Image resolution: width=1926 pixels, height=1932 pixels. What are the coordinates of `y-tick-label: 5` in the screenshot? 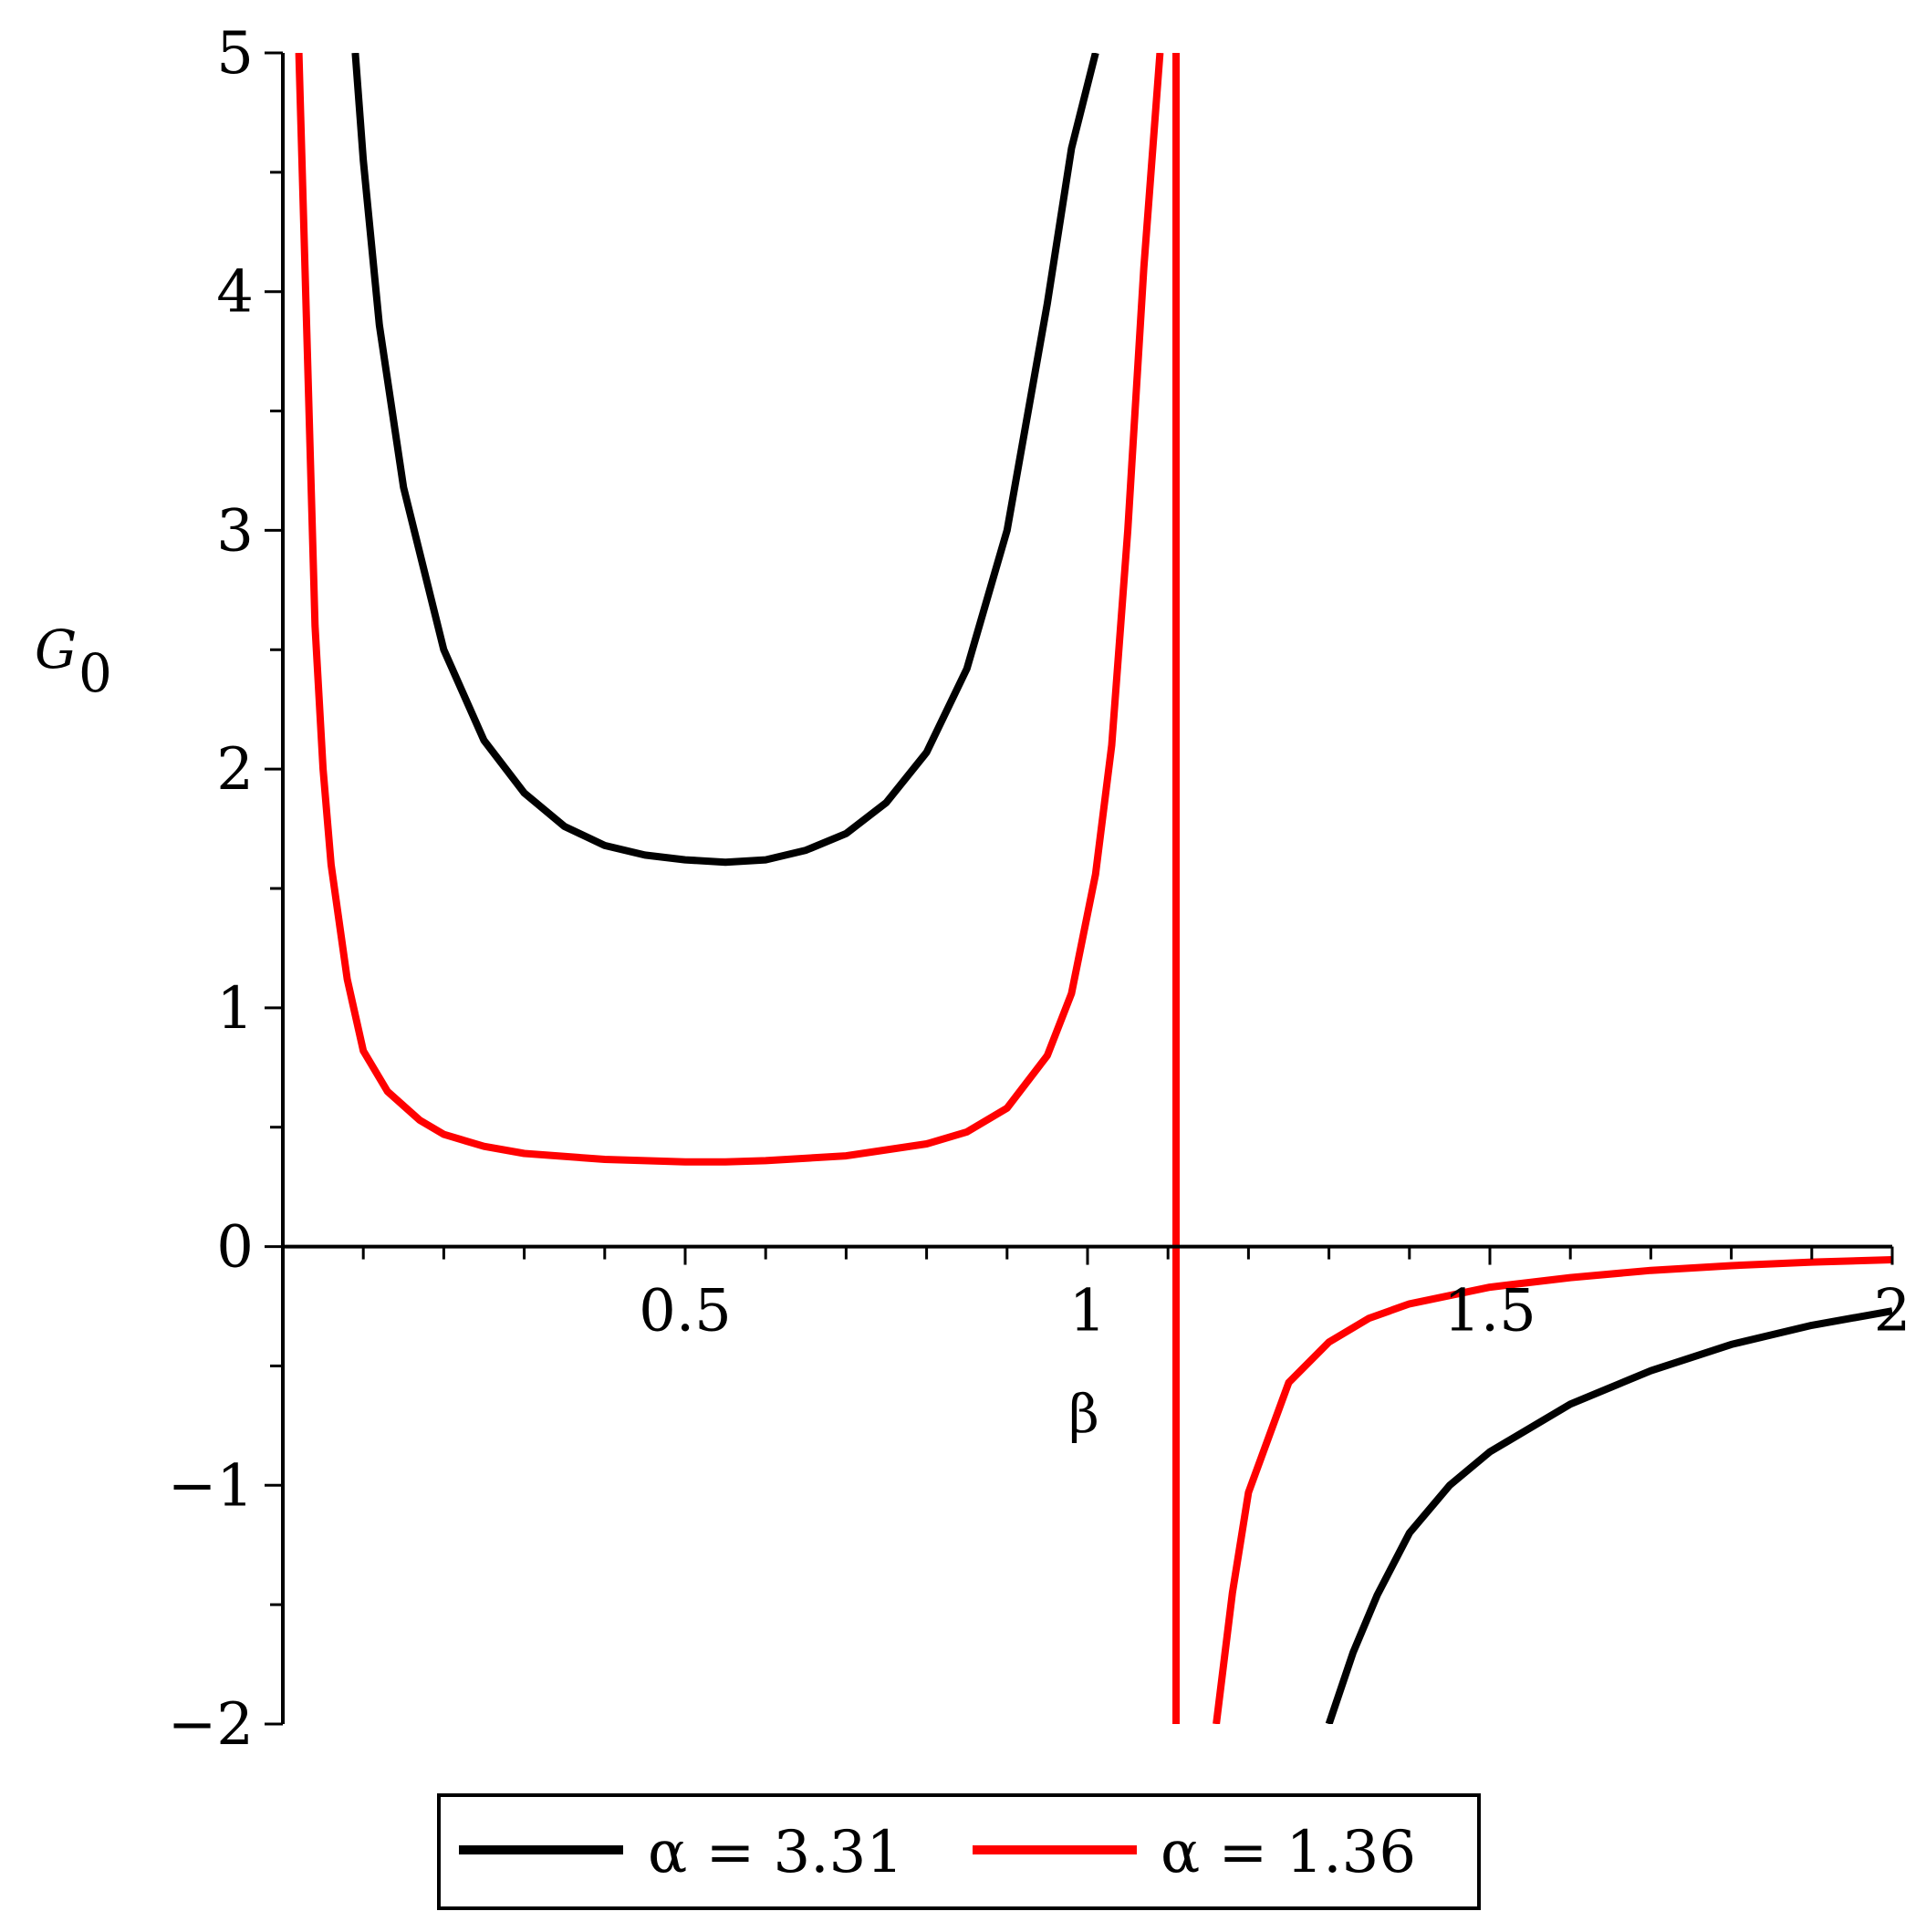 It's located at (235, 54).